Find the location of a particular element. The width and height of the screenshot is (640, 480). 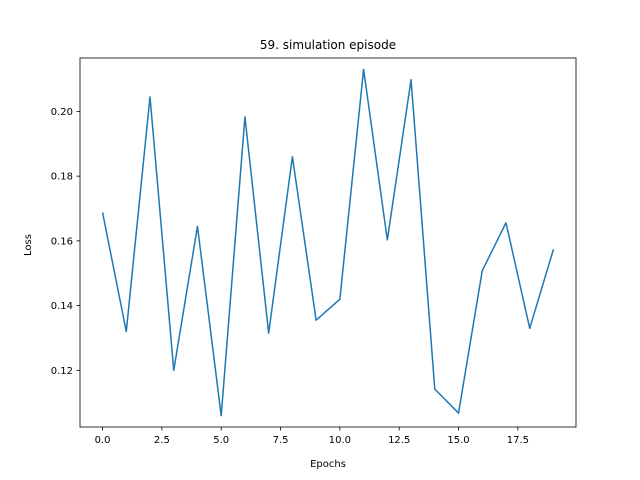

x-tick-label-0: 0.0 is located at coordinates (103, 440).